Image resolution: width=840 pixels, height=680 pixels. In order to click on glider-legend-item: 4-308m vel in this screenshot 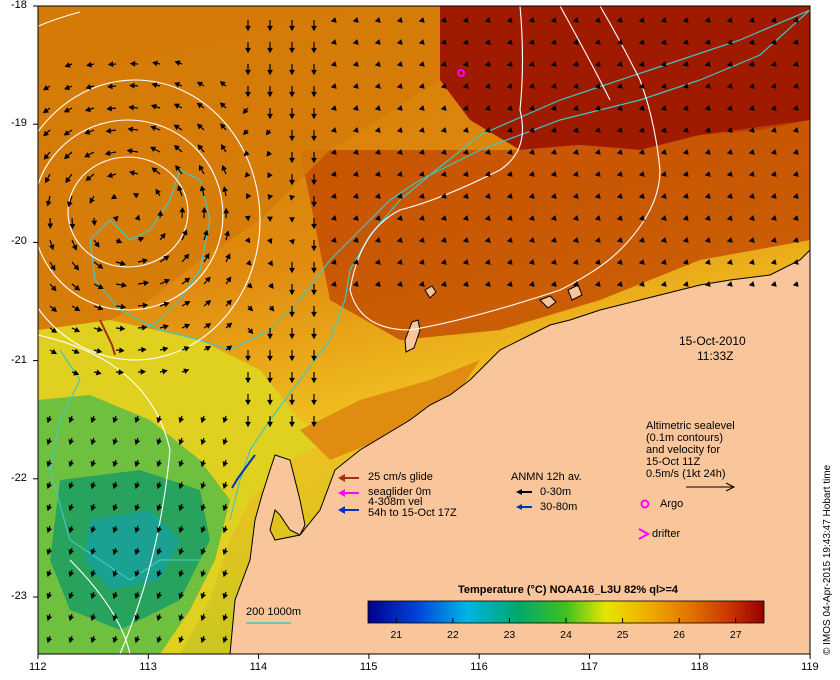, I will do `click(395, 502)`.